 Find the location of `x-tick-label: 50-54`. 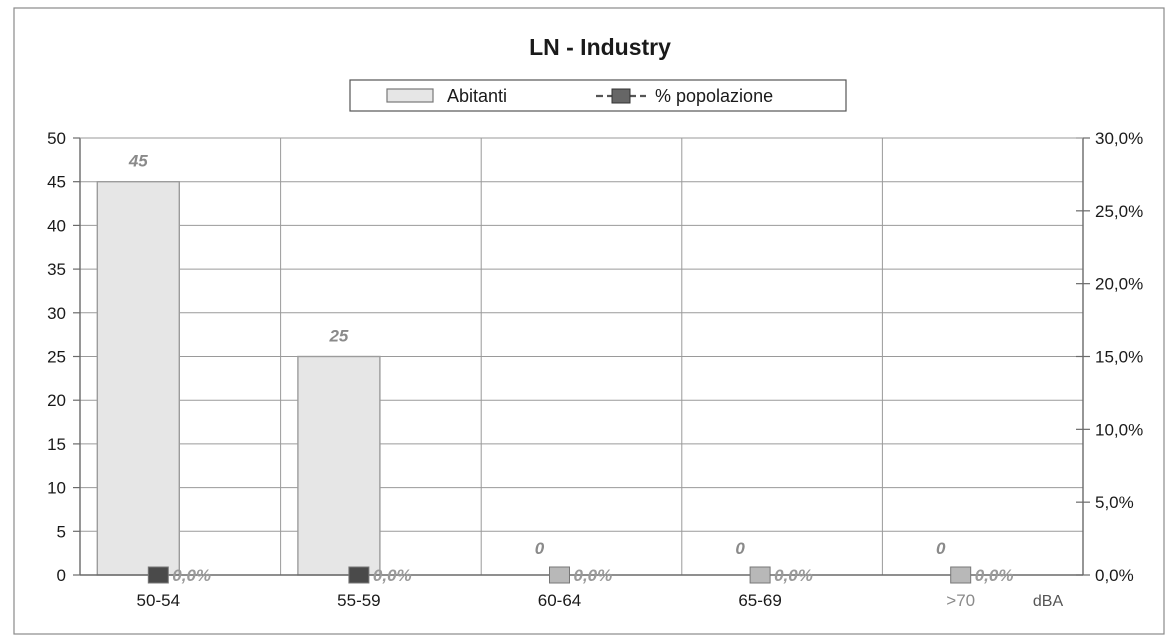

x-tick-label: 50-54 is located at coordinates (158, 600).